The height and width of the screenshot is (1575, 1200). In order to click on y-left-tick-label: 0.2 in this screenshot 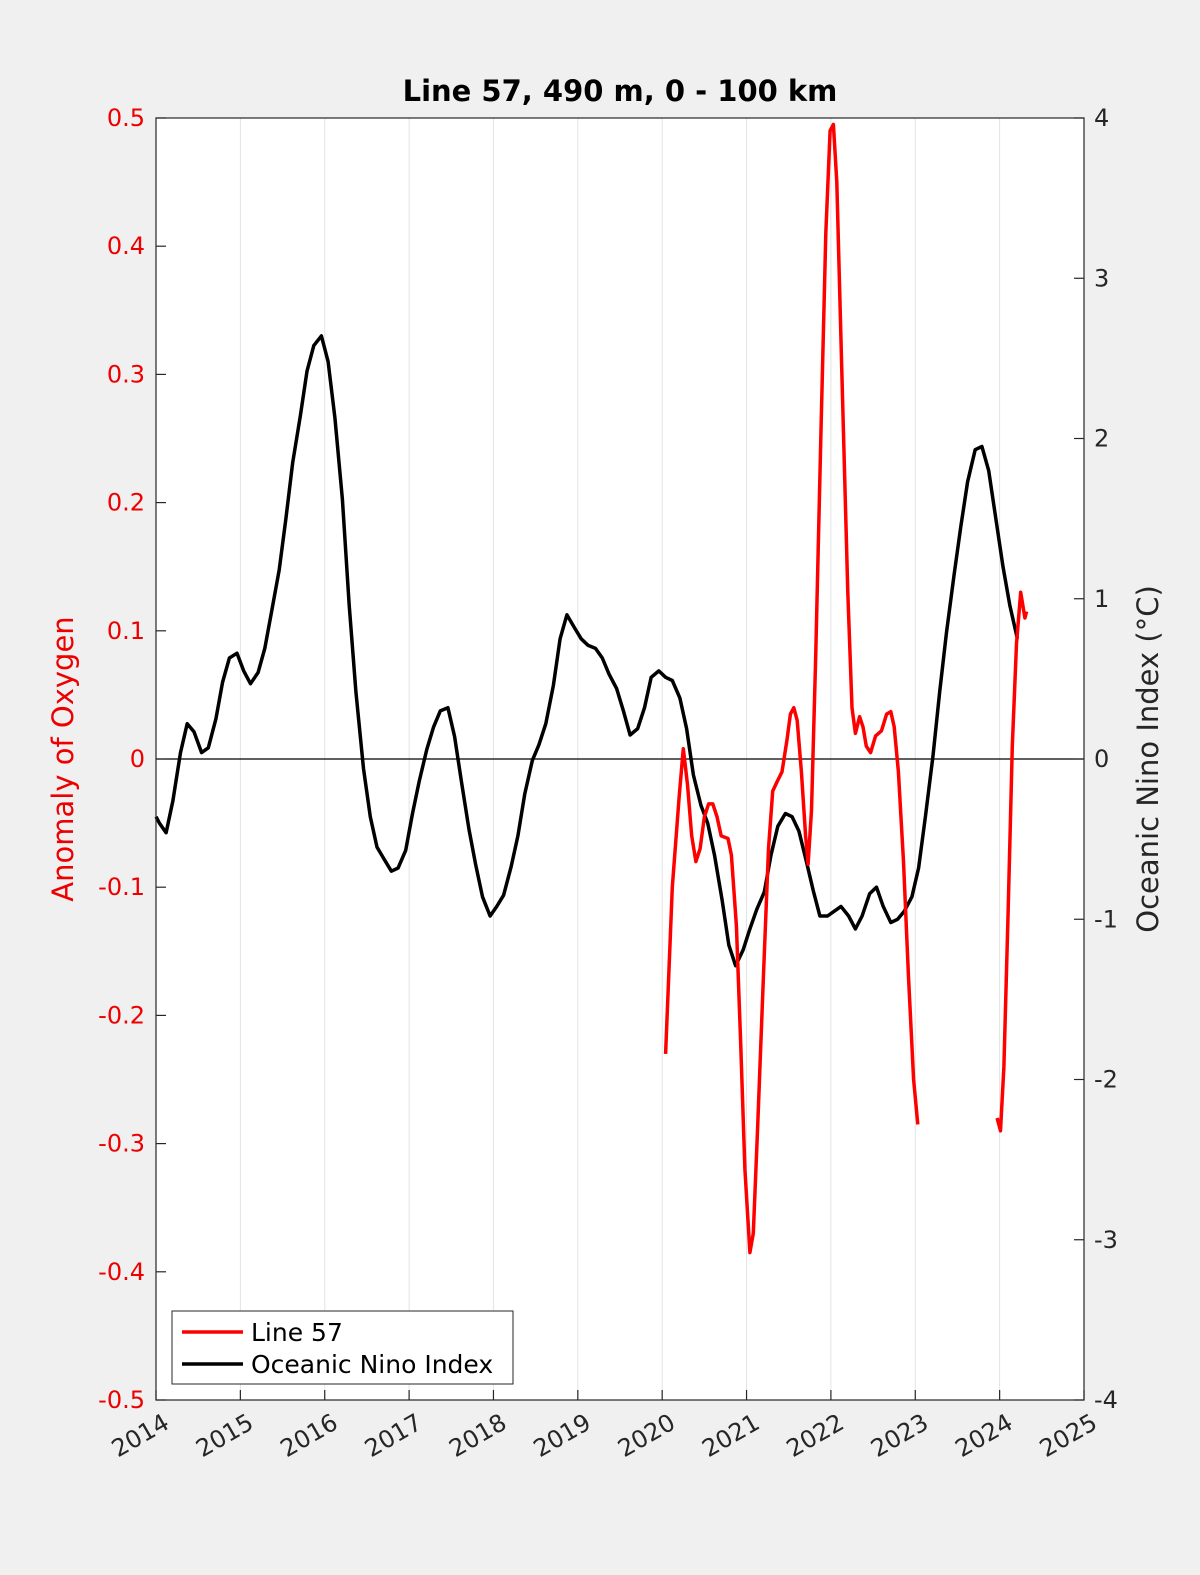, I will do `click(126, 503)`.